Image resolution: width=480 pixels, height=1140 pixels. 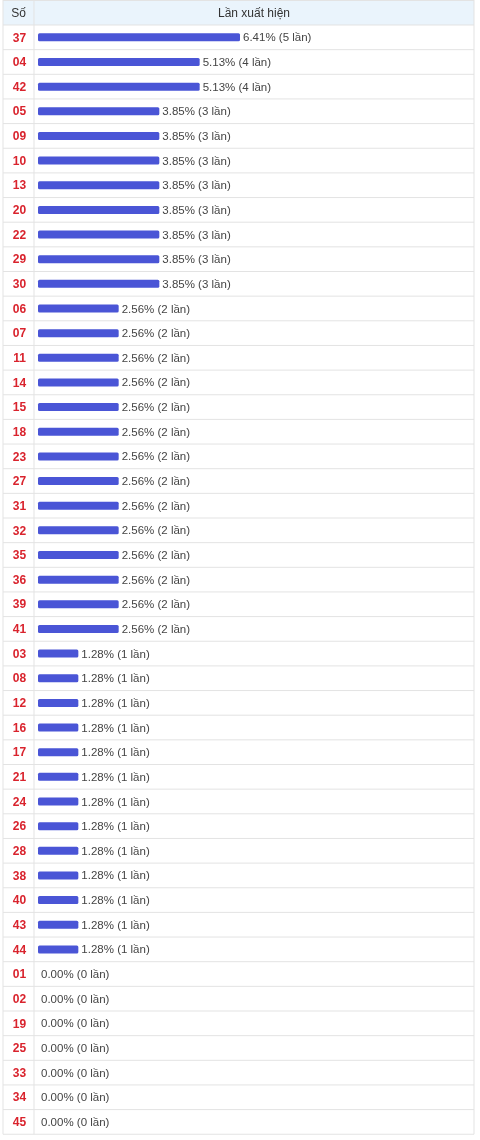 I want to click on y-tick-label: 45, so click(x=19, y=1122).